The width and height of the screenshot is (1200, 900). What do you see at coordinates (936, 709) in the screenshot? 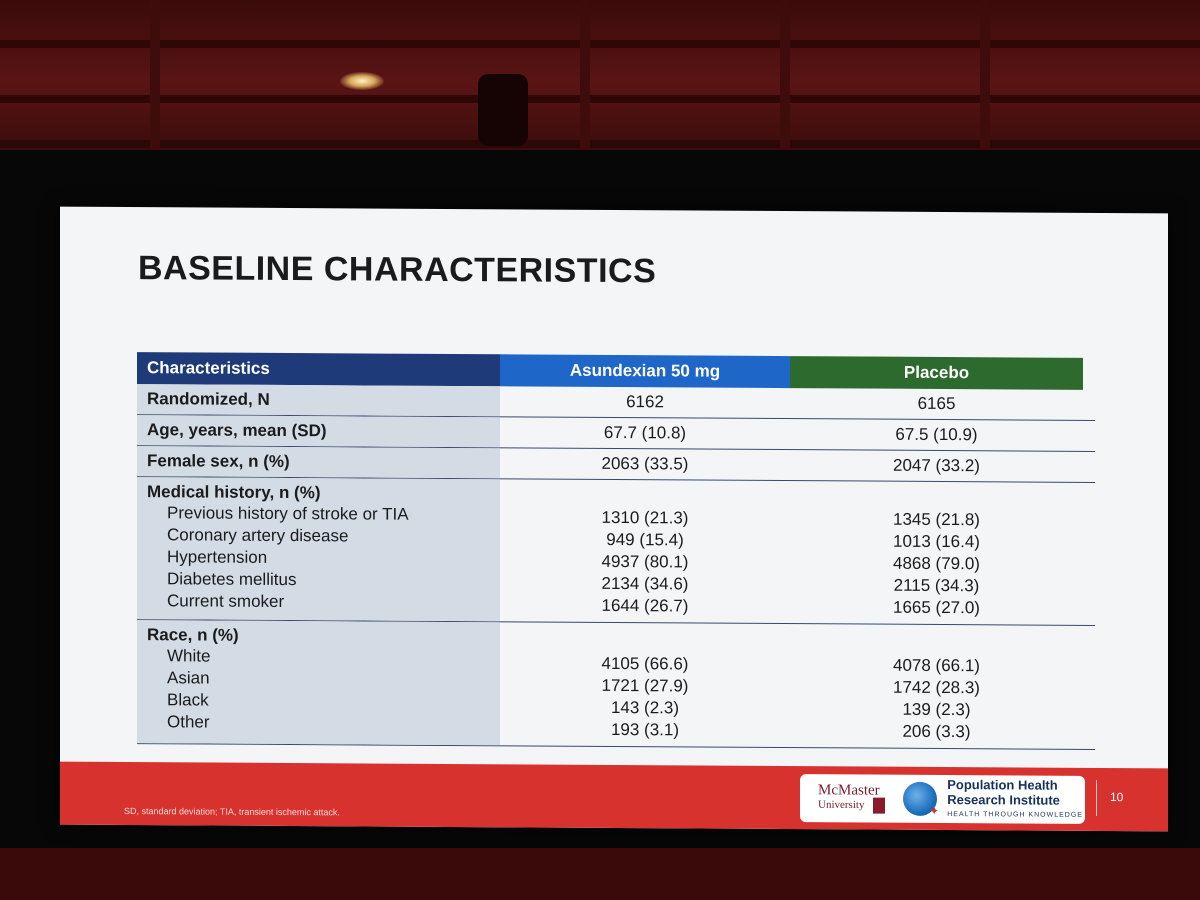
I see `placebo-value: 139 (2.3)` at bounding box center [936, 709].